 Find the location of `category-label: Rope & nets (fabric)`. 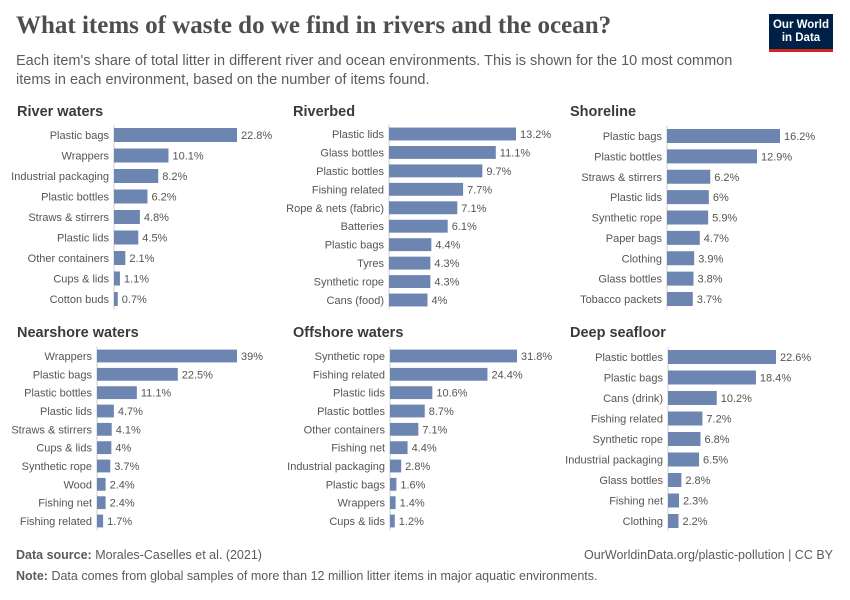

category-label: Rope & nets (fabric) is located at coordinates (335, 209).